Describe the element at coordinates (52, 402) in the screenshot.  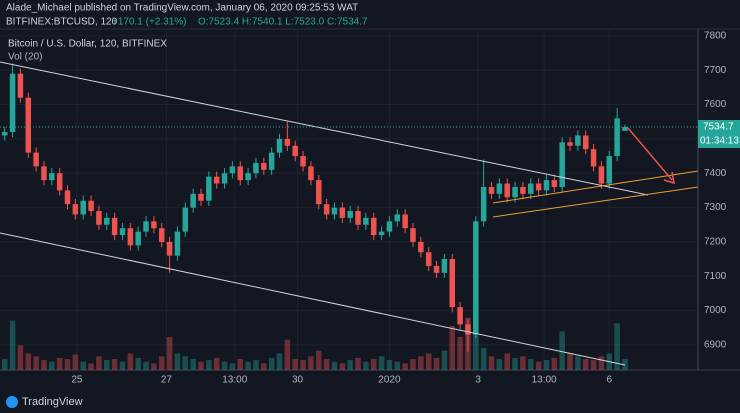
I see `brand: TradingView` at that location.